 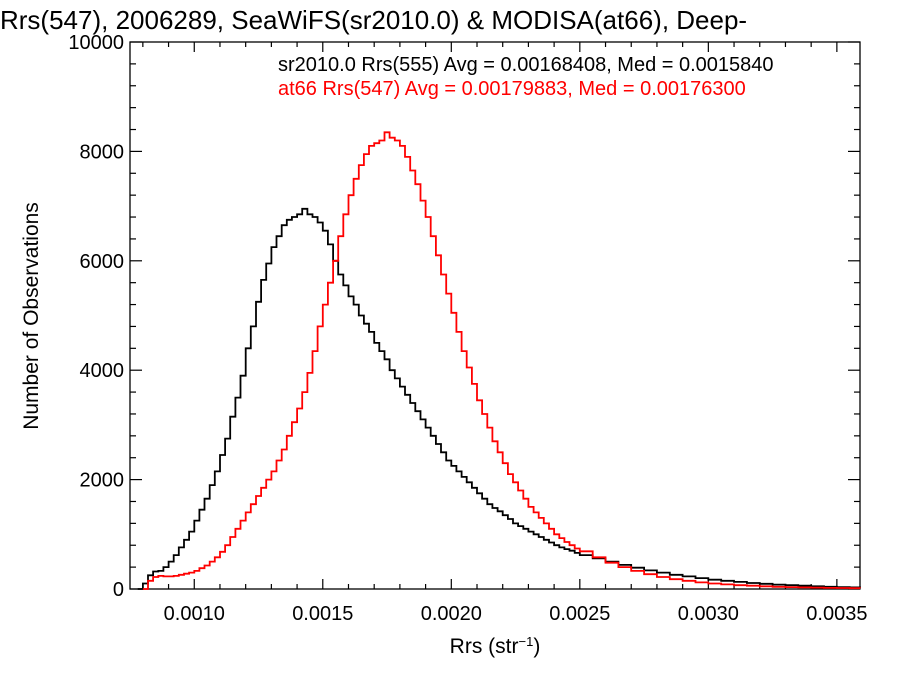 What do you see at coordinates (536, 646) in the screenshot?
I see `x-axis-label-close: )` at bounding box center [536, 646].